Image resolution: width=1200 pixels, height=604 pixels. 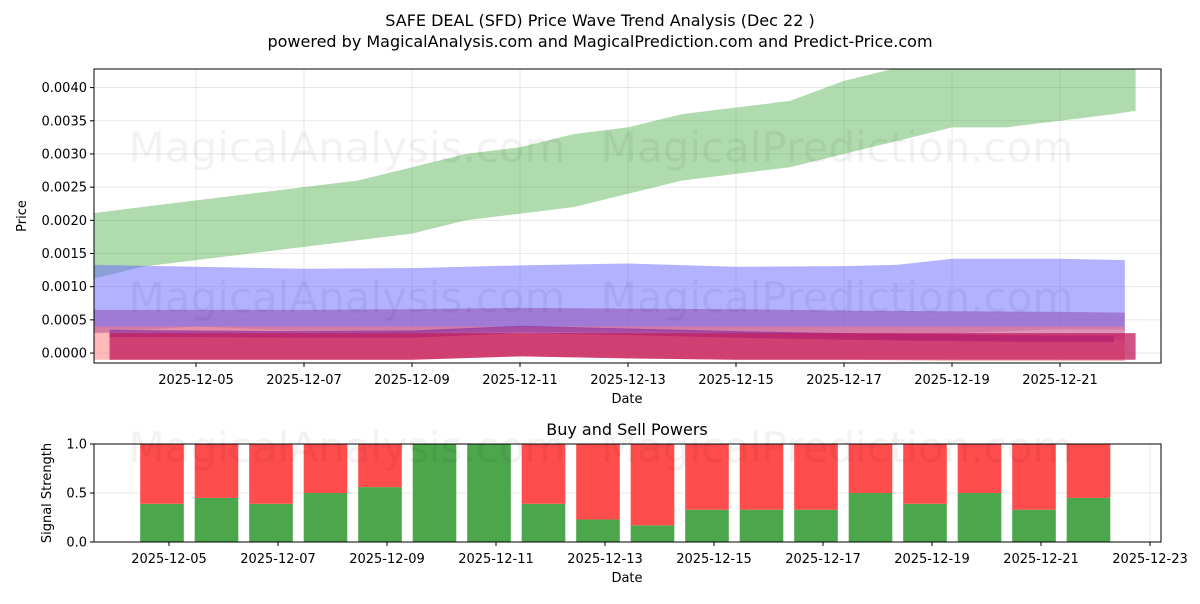 I want to click on power-y-tick-label: 0.0, so click(x=76, y=543).